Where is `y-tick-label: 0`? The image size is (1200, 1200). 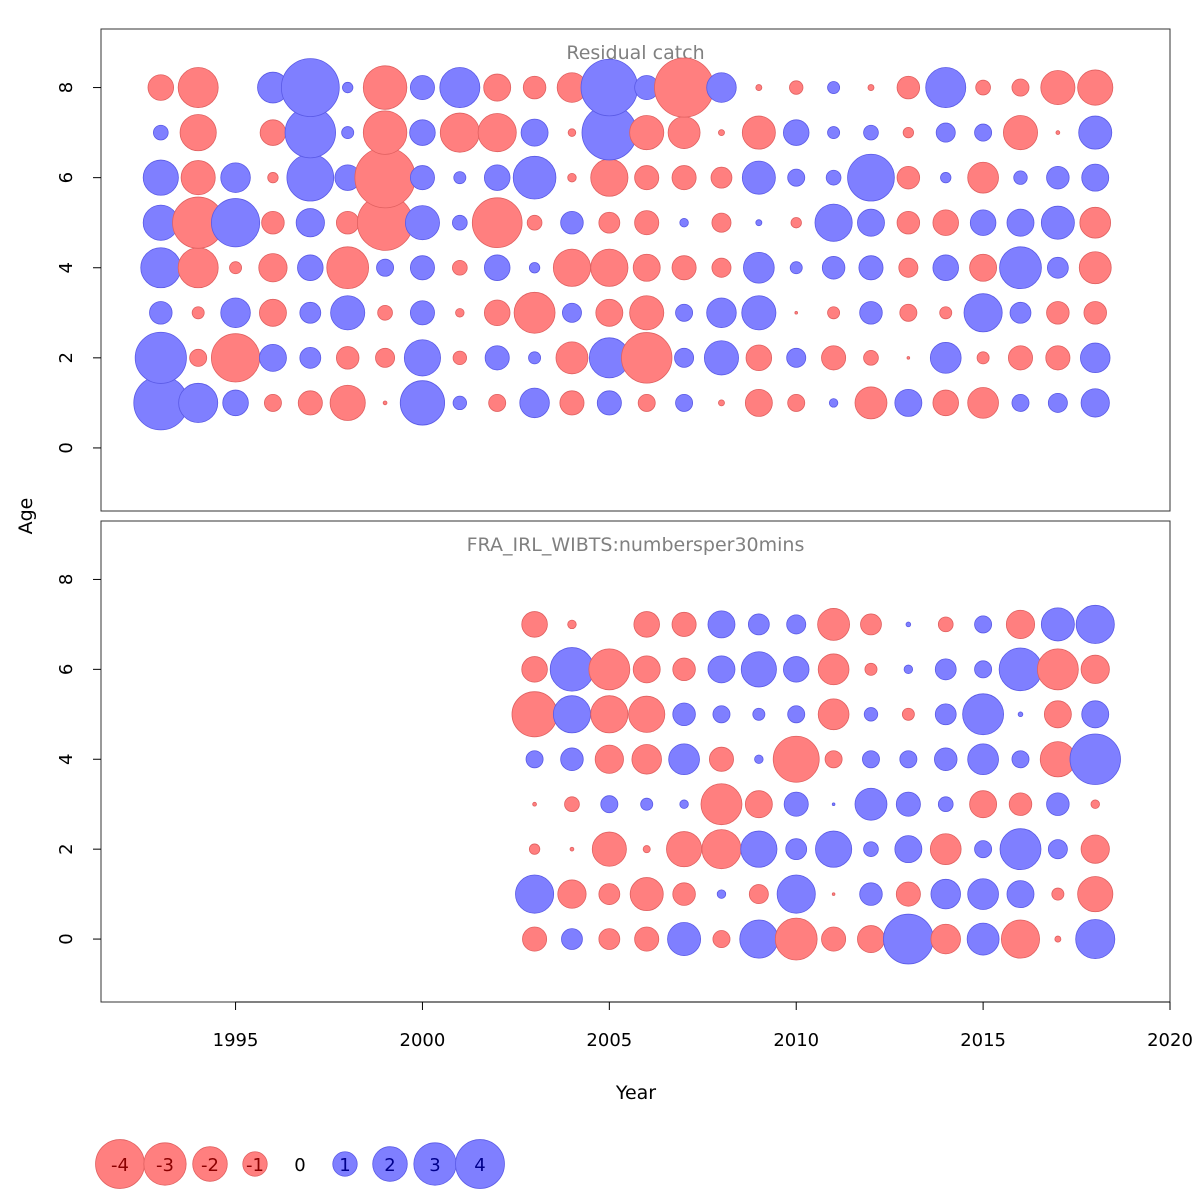
y-tick-label: 0 is located at coordinates (66, 447).